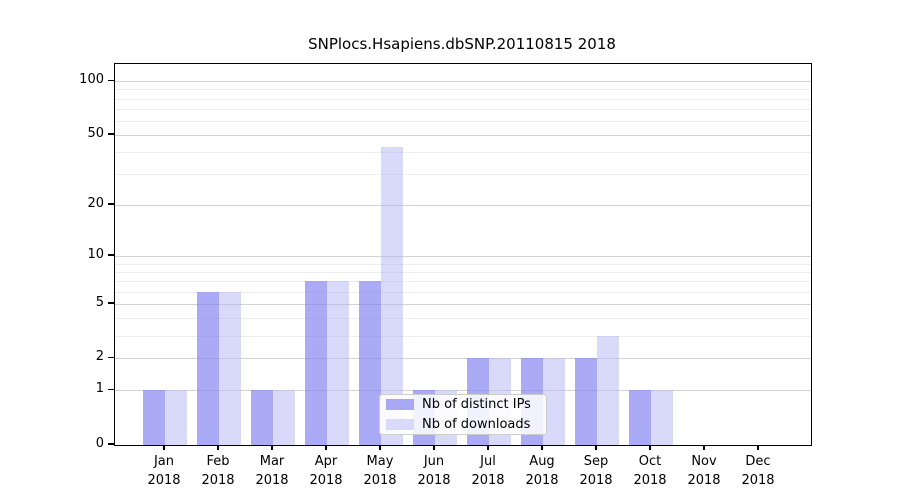 Image resolution: width=900 pixels, height=500 pixels. What do you see at coordinates (99, 302) in the screenshot?
I see `y-tick-label-5: 5` at bounding box center [99, 302].